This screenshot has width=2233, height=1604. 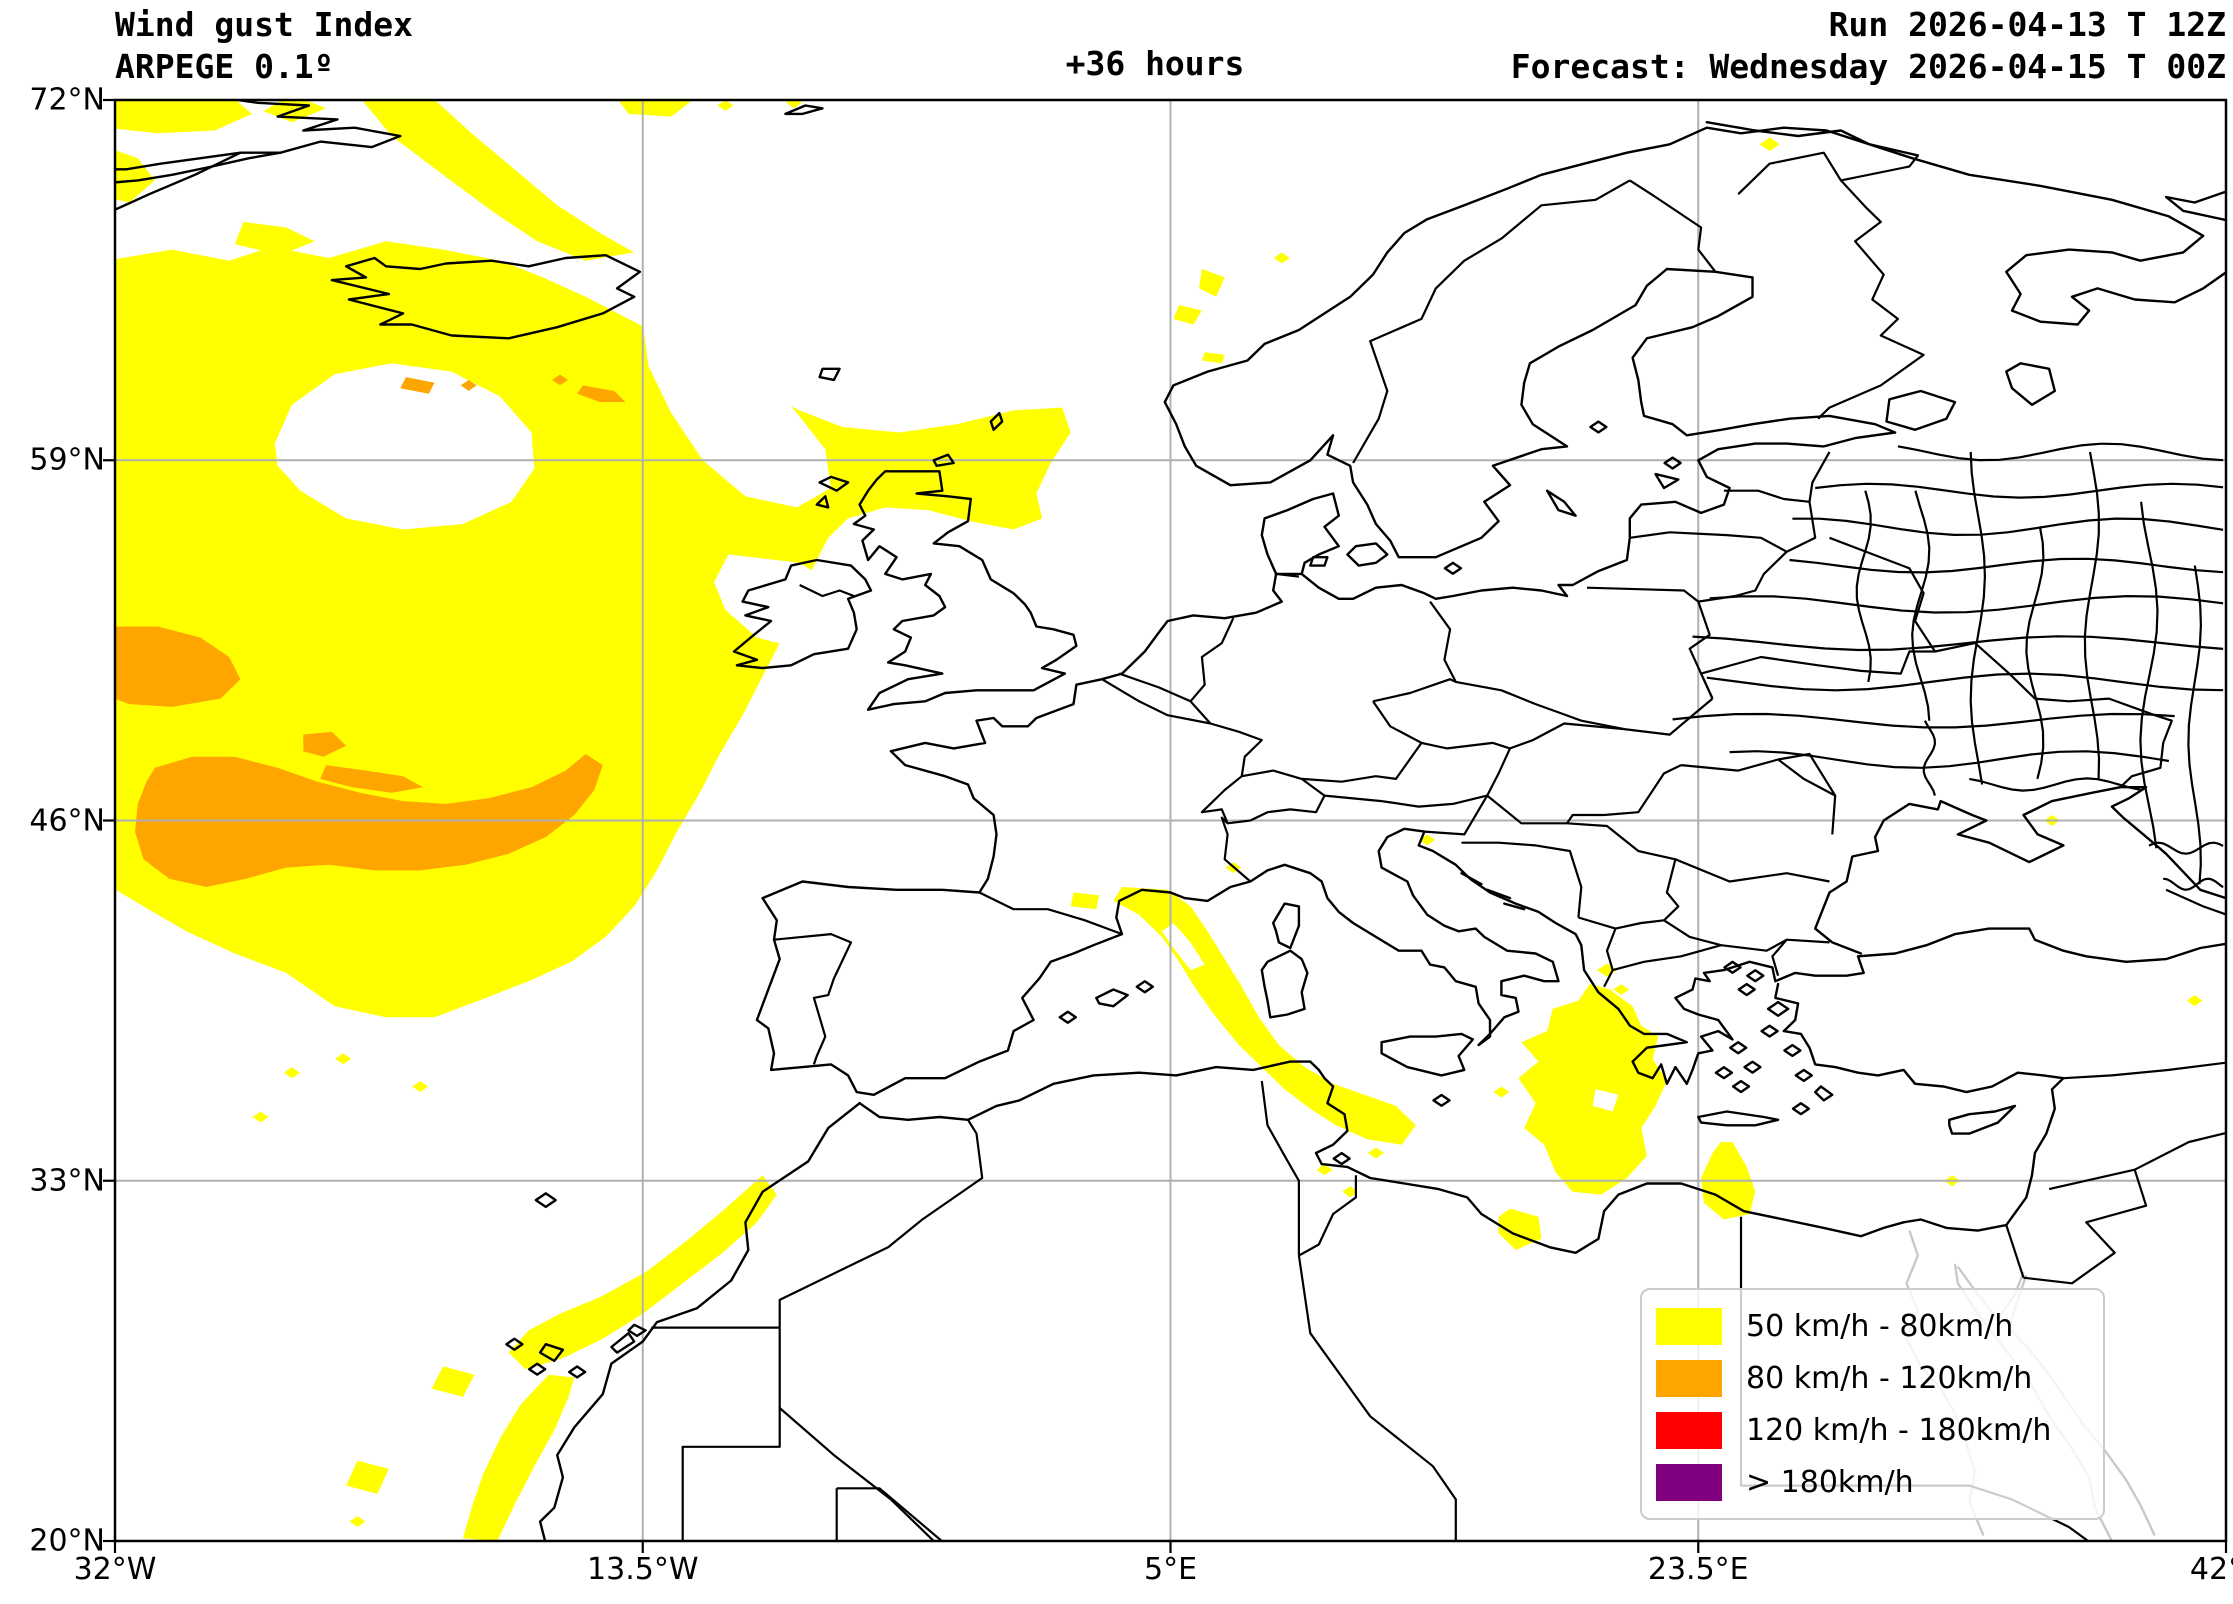 I want to click on legend-label: > 180km/h, so click(x=1830, y=1482).